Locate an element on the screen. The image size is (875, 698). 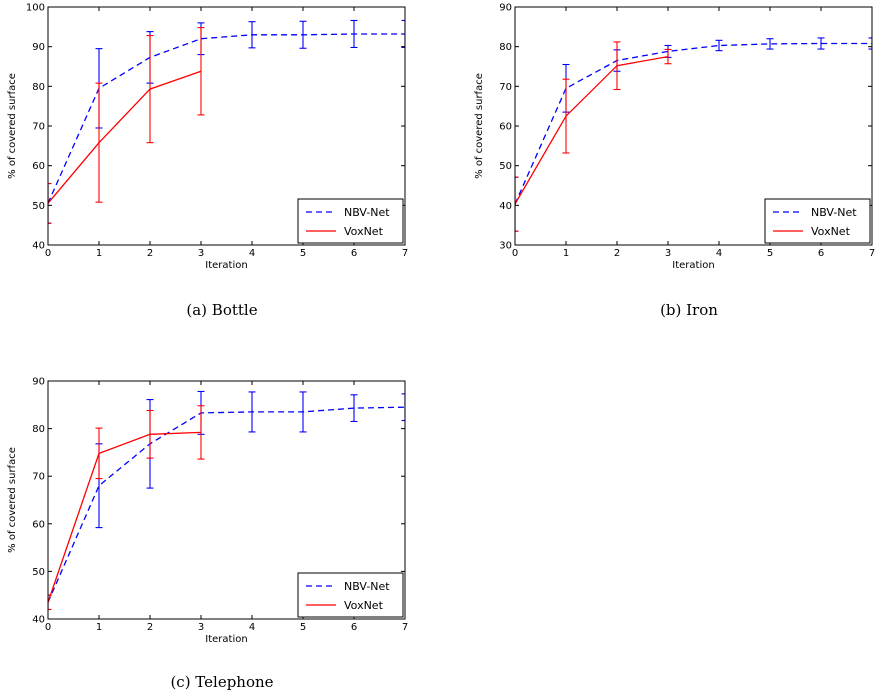
axes-frame is located at coordinates (226, 500).